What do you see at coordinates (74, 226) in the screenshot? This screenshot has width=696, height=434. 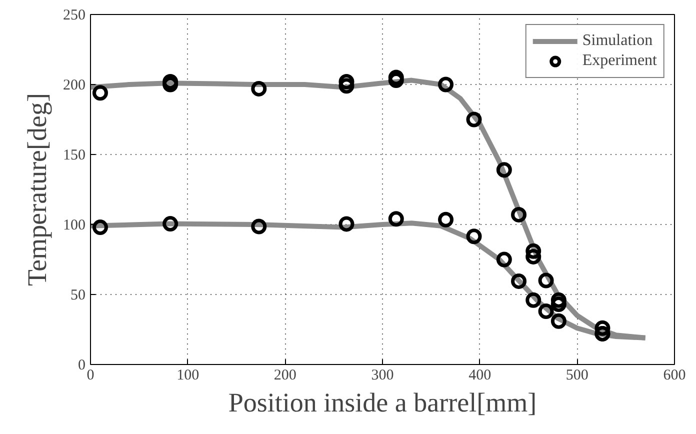 I see `y-tick-label: 100` at bounding box center [74, 226].